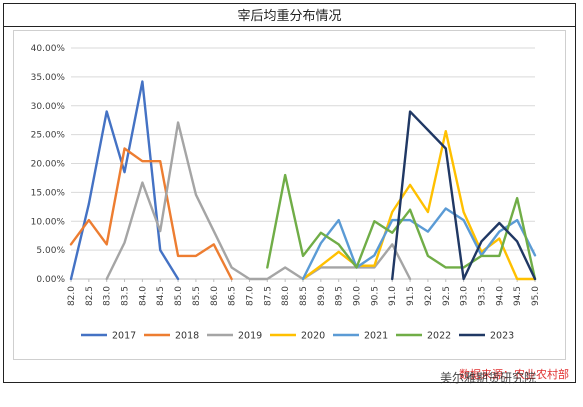  What do you see at coordinates (143, 296) in the screenshot?
I see `x-tick-label: 84.0` at bounding box center [143, 296].